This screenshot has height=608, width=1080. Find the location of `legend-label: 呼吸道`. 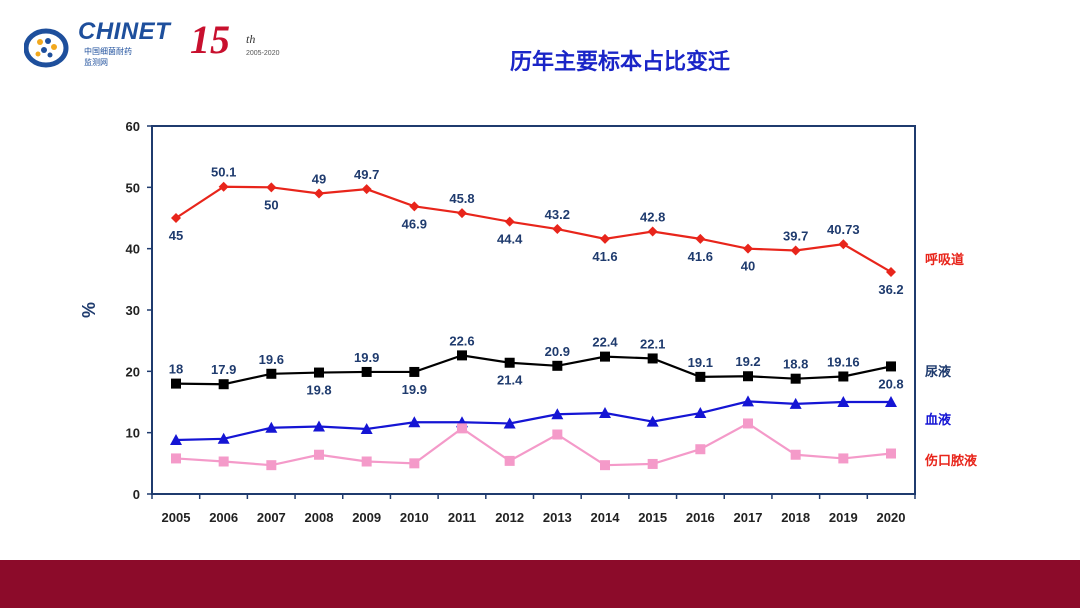

legend-label: 呼吸道 is located at coordinates (944, 259).